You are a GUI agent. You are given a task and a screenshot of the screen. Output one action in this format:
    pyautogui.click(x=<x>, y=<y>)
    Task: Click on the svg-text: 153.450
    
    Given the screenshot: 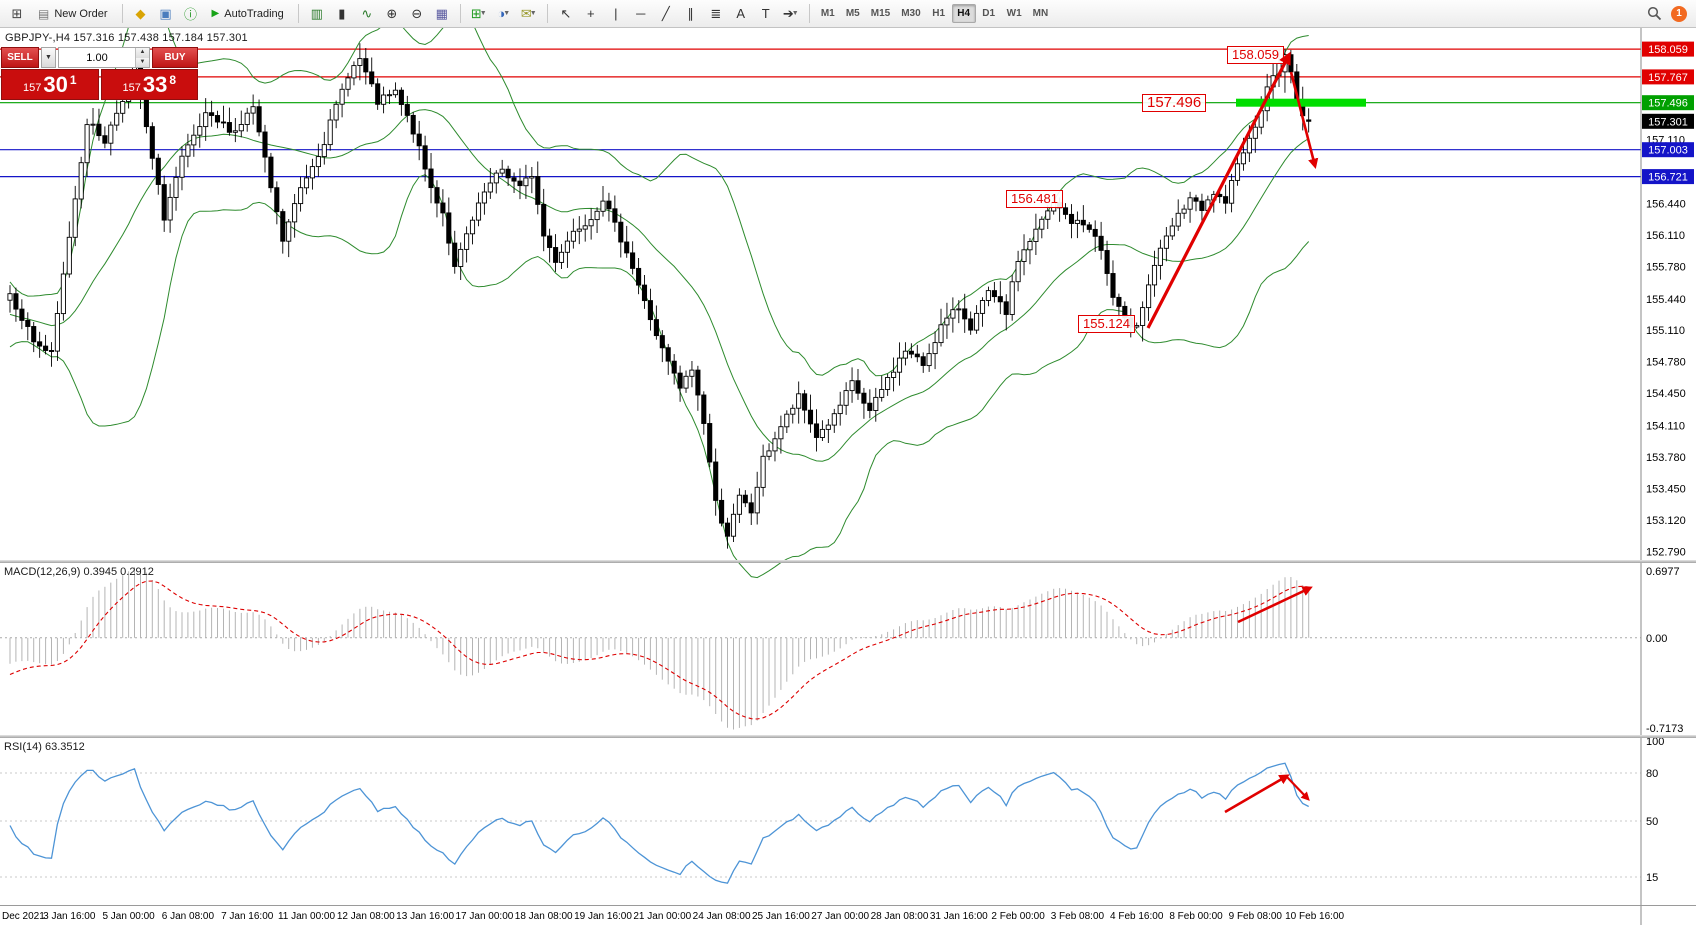 What is the action you would take?
    pyautogui.click(x=1666, y=490)
    